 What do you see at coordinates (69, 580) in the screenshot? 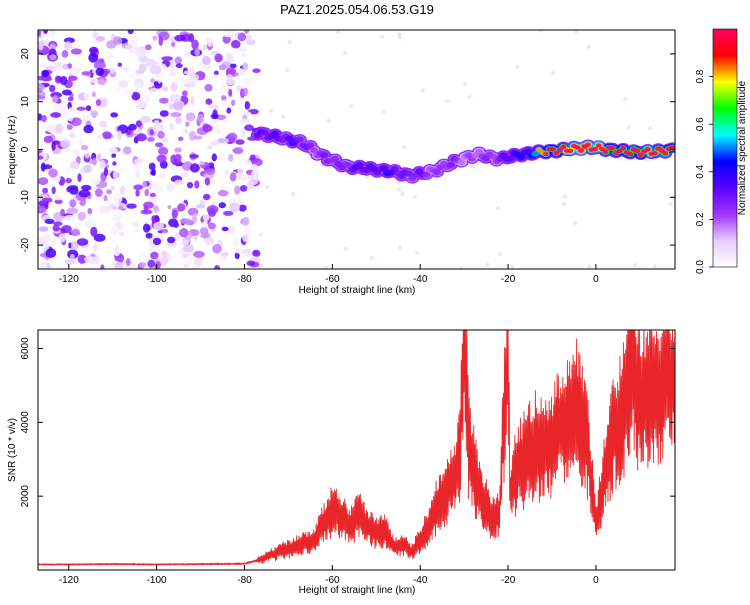
I see `x-tick-label: -120` at bounding box center [69, 580].